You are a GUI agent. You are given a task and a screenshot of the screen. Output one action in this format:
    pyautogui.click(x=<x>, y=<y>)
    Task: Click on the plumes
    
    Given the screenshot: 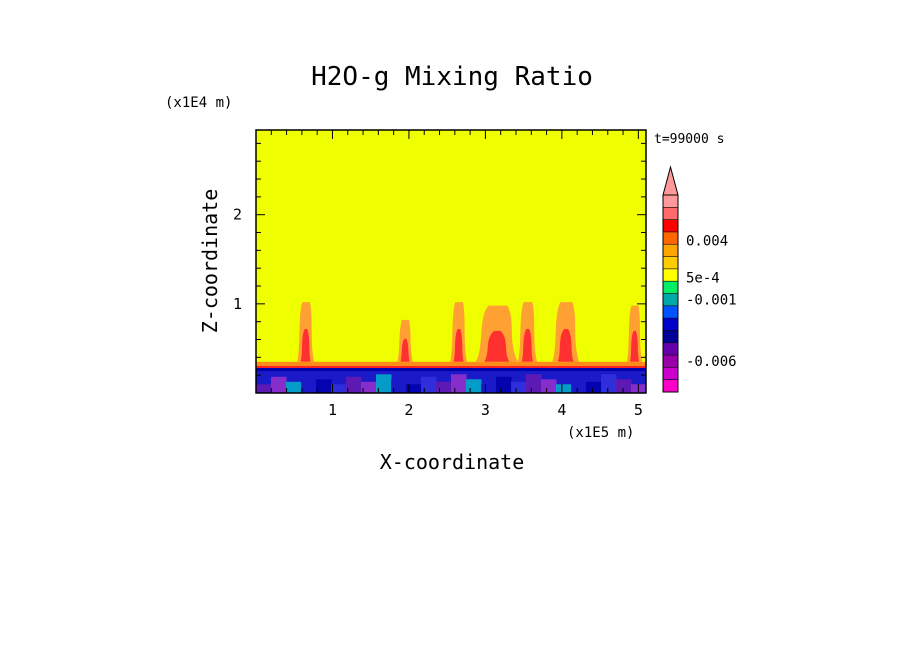 What is the action you would take?
    pyautogui.click(x=470, y=332)
    